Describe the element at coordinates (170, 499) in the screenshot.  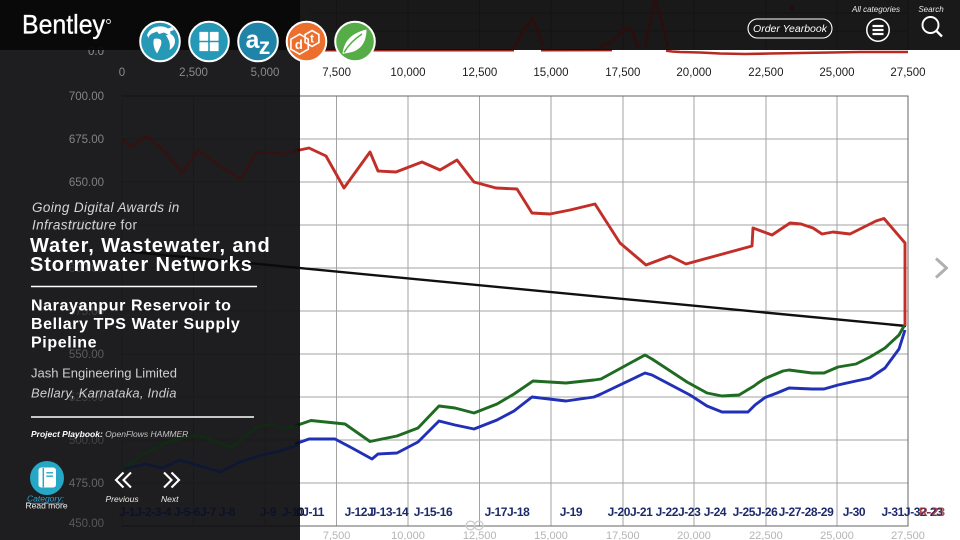
I see `svg-text: Next` at that location.